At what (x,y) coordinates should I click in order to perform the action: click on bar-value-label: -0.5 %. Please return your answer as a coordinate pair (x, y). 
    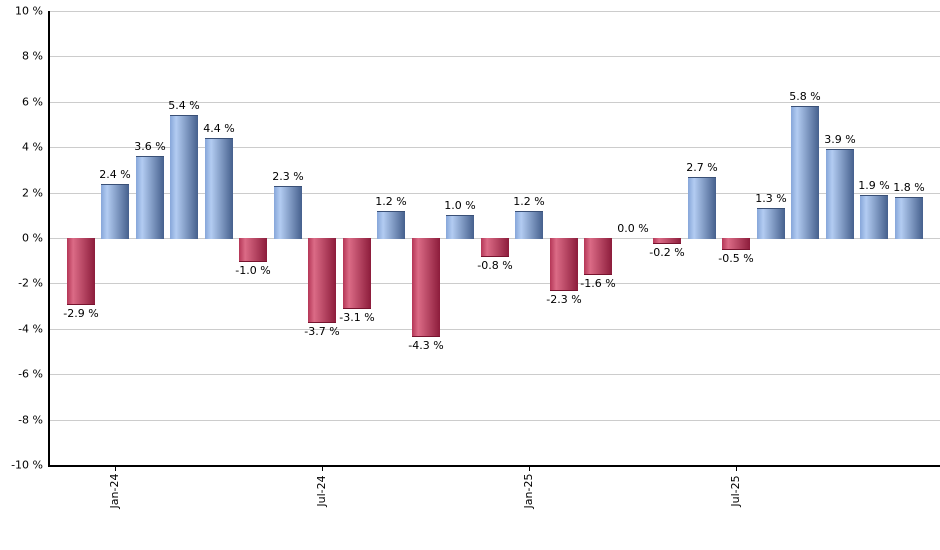
    Looking at the image, I should click on (736, 258).